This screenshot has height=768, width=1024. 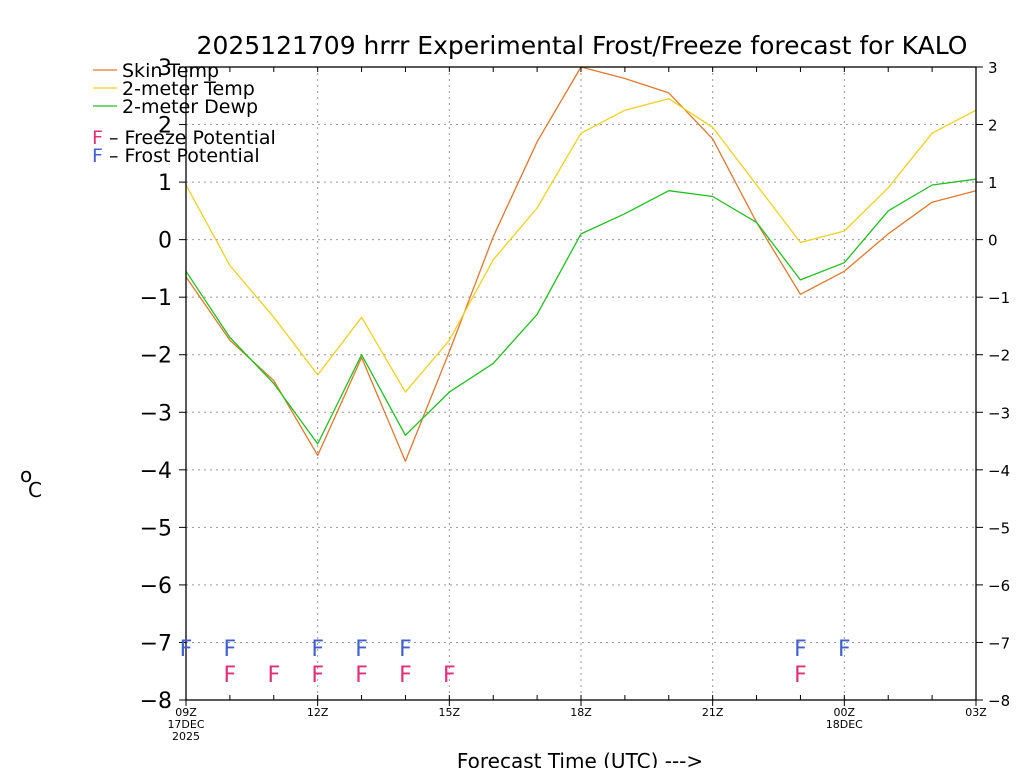 I want to click on x-tick-label: 18DEC, so click(x=844, y=724).